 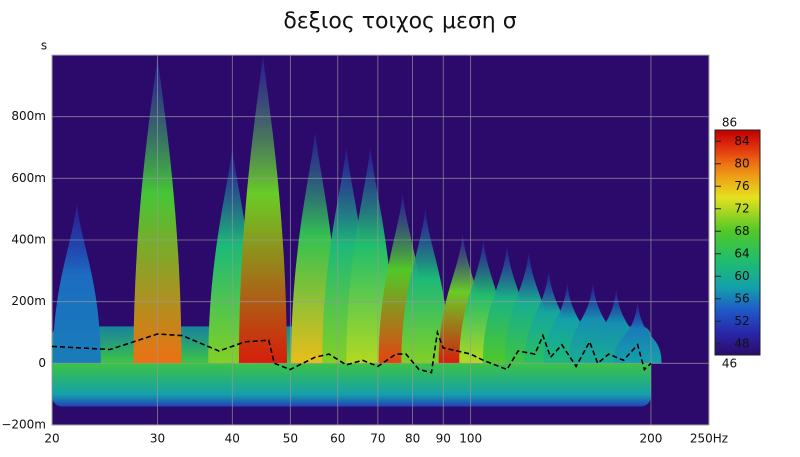 What do you see at coordinates (651, 439) in the screenshot?
I see `x-tick-label: 200` at bounding box center [651, 439].